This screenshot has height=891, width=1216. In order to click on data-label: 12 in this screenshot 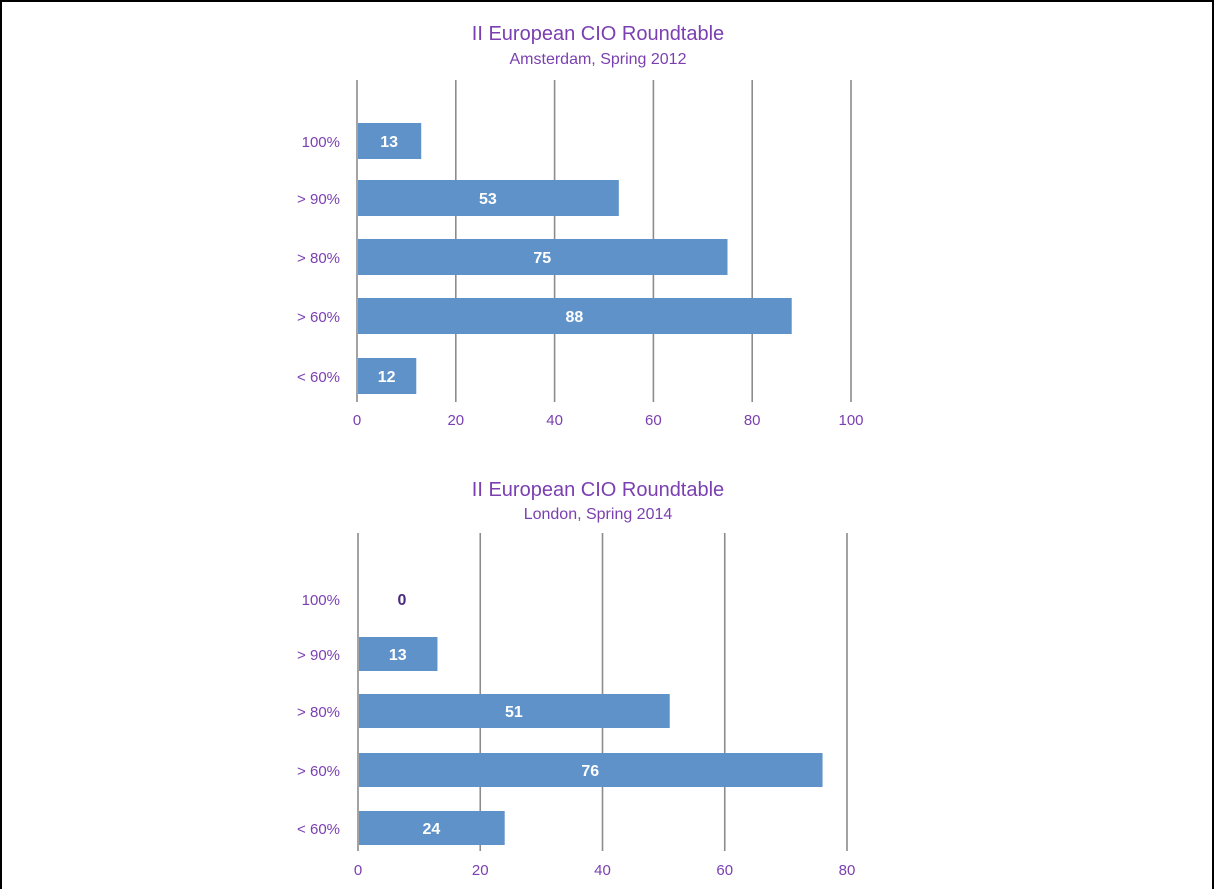, I will do `click(387, 377)`.